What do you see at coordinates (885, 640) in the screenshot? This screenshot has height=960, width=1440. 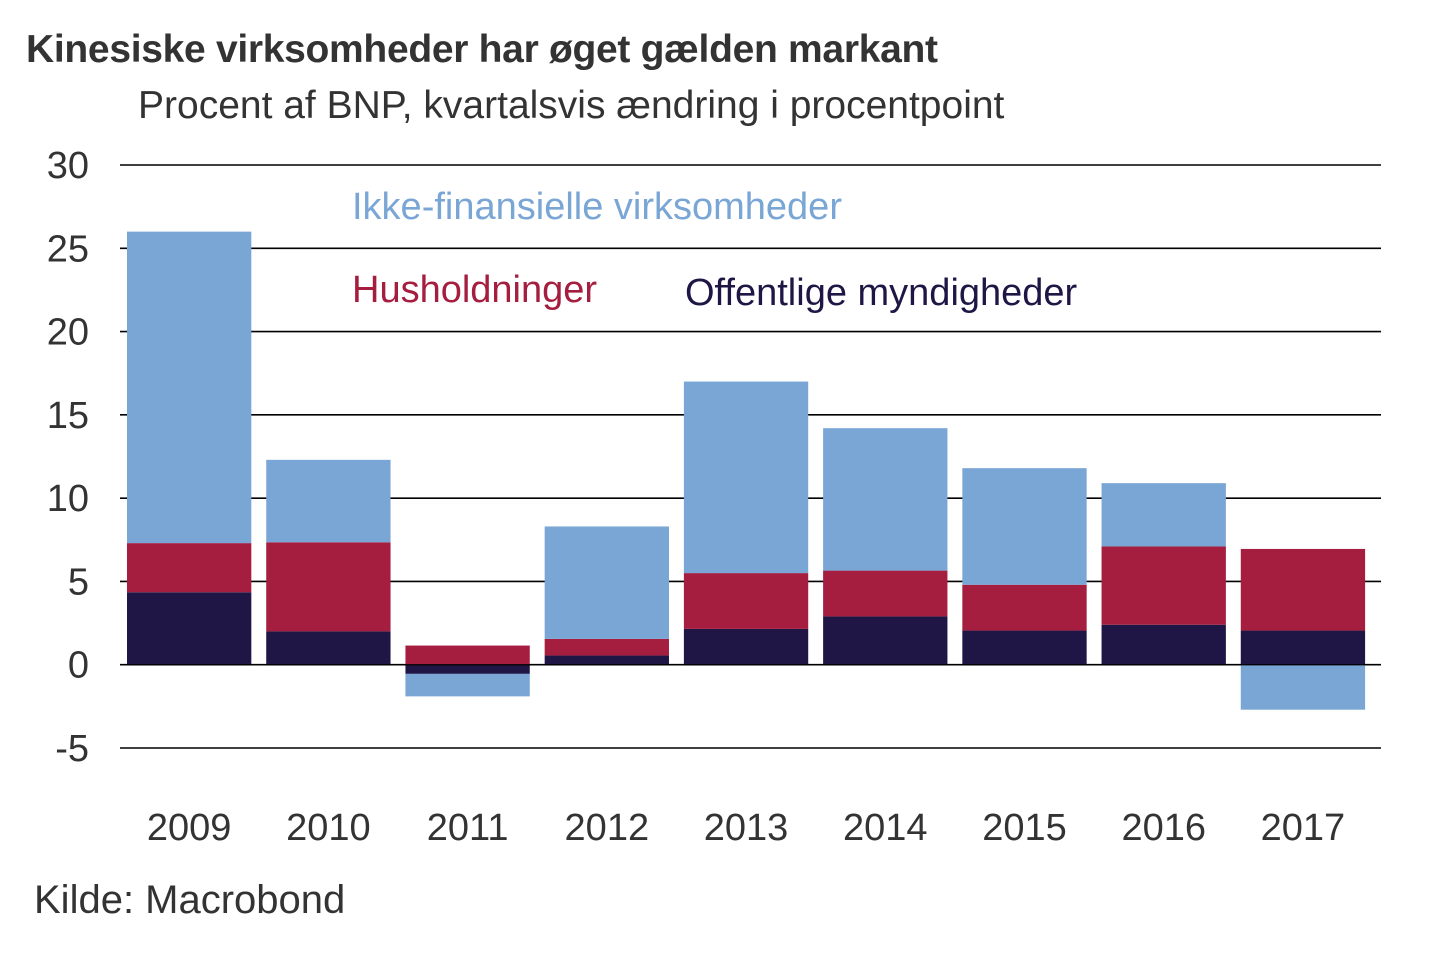 I see `bar-segment-2014-offentlige-myndigheder` at bounding box center [885, 640].